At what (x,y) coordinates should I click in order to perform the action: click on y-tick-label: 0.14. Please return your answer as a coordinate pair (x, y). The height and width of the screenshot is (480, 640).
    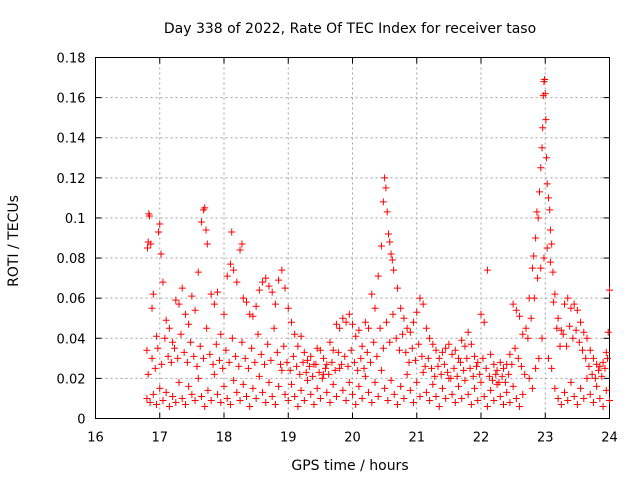
    Looking at the image, I should click on (71, 139).